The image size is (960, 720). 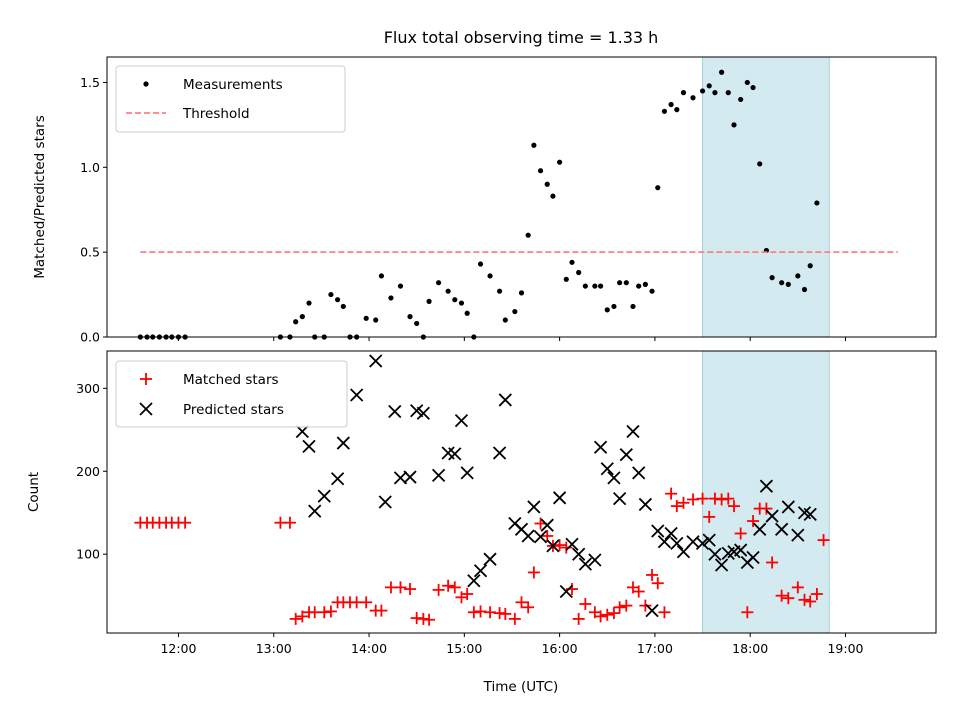 I want to click on top-y-tick-label: 0.5, so click(x=90, y=252).